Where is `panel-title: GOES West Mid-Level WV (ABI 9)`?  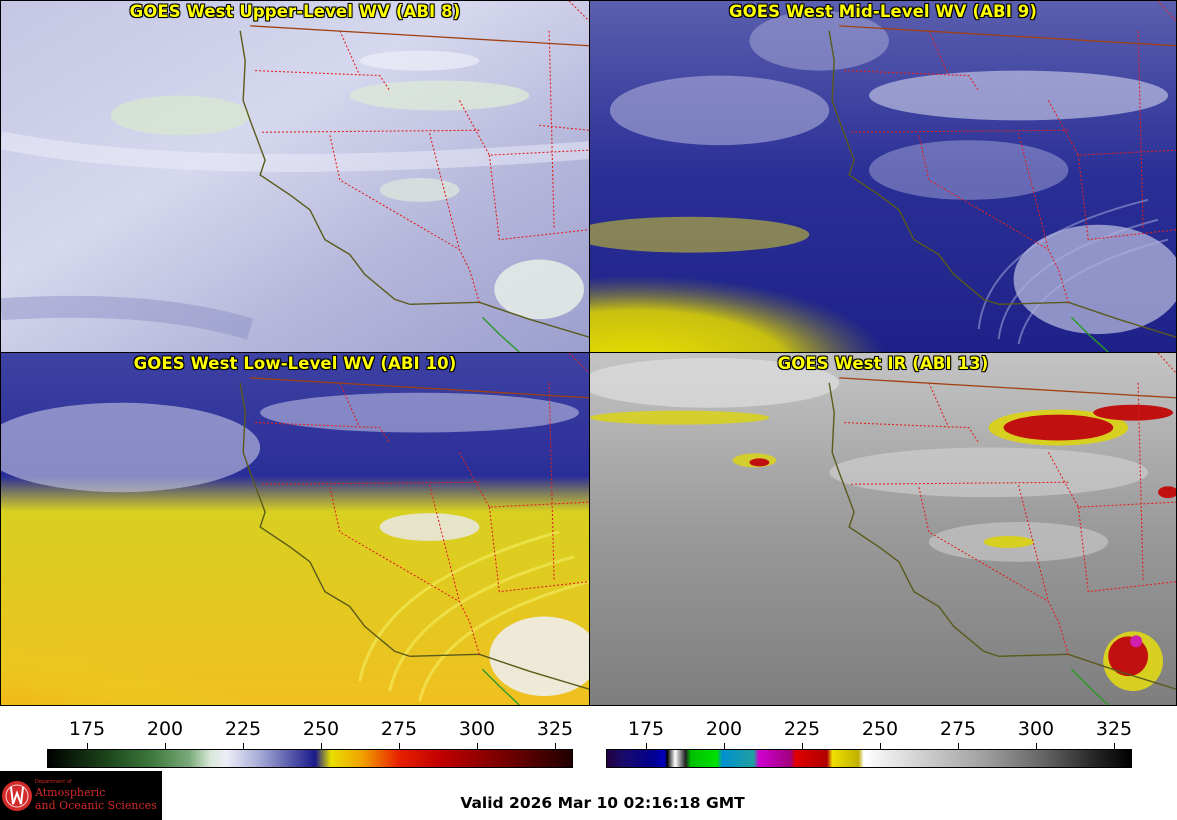
panel-title: GOES West Mid-Level WV (ABI 9) is located at coordinates (883, 11).